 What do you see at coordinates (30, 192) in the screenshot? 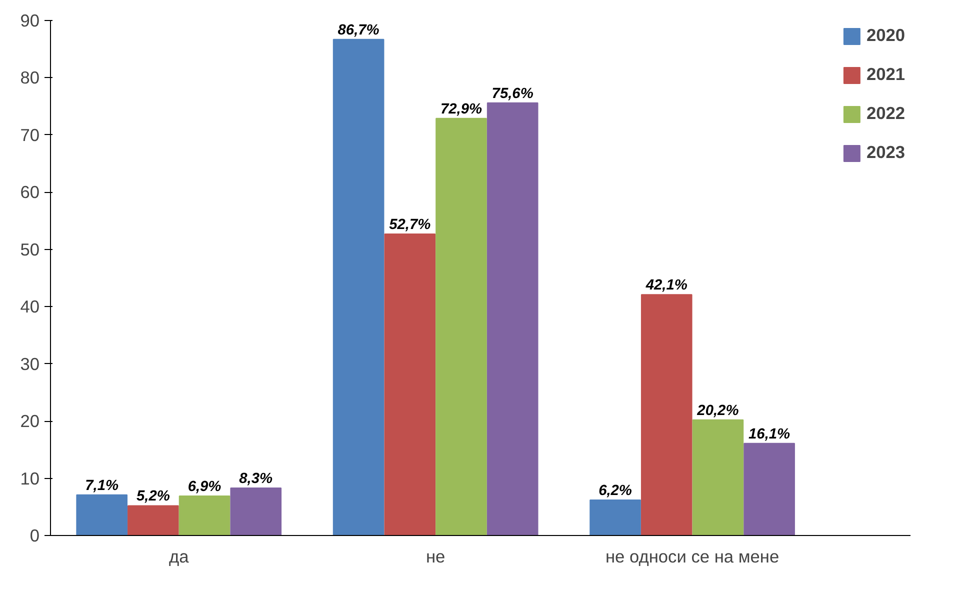
I see `y-tick-label: 60` at bounding box center [30, 192].